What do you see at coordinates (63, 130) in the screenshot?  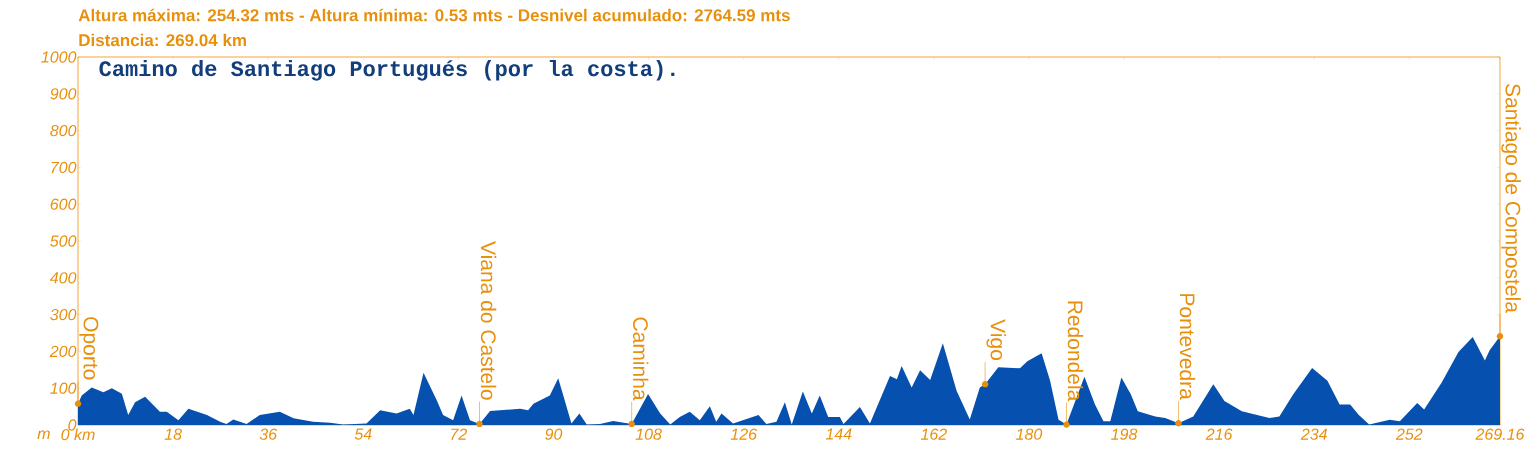 I see `y-tick-label: 800` at bounding box center [63, 130].